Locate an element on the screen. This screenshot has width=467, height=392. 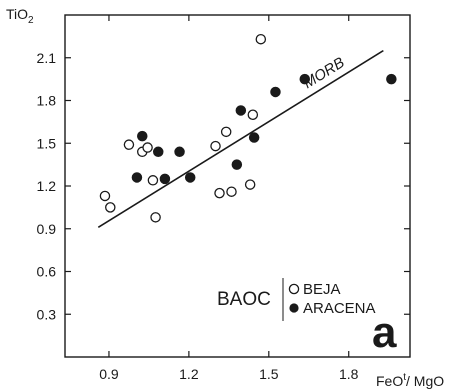
legend-label-beja: BEJA is located at coordinates (322, 289).